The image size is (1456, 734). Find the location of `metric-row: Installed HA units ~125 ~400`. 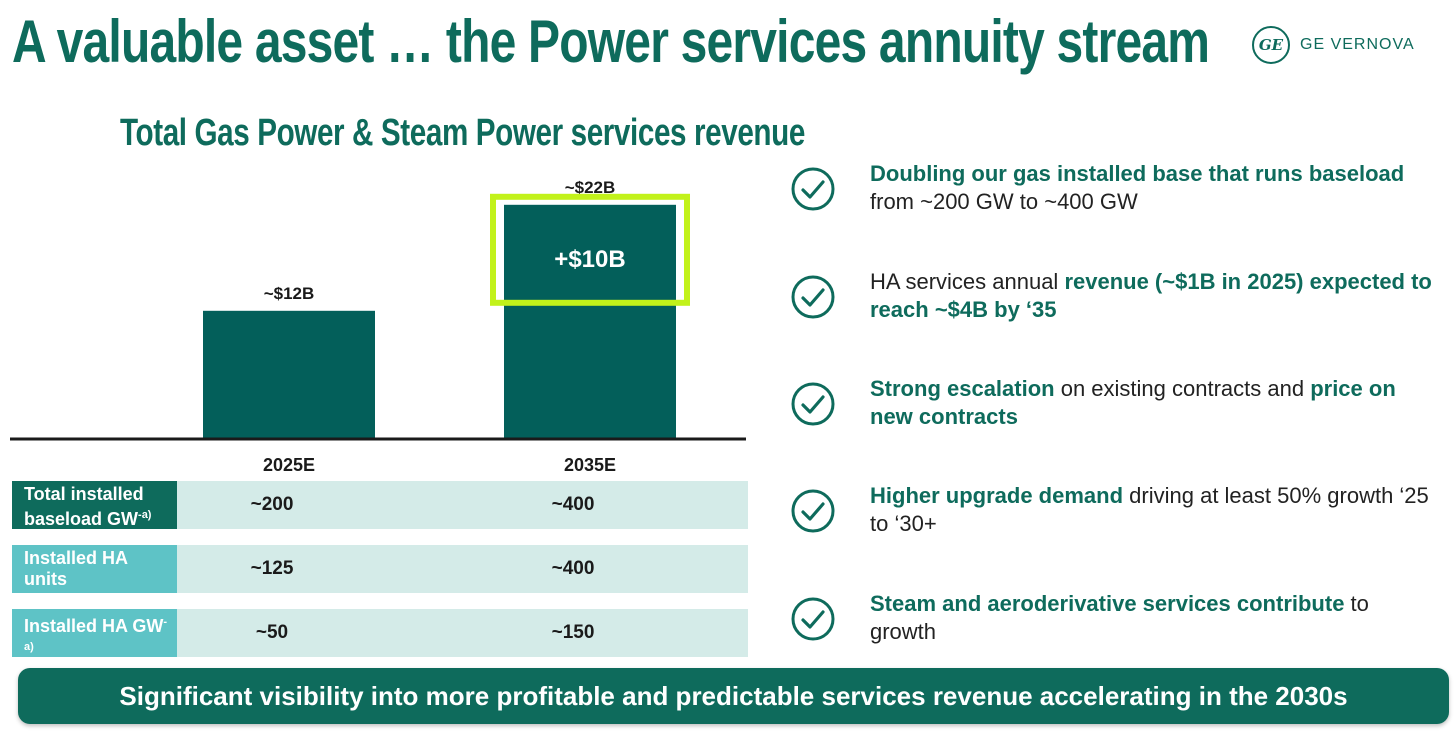

metric-row: Installed HA units ~125 ~400 is located at coordinates (380, 569).